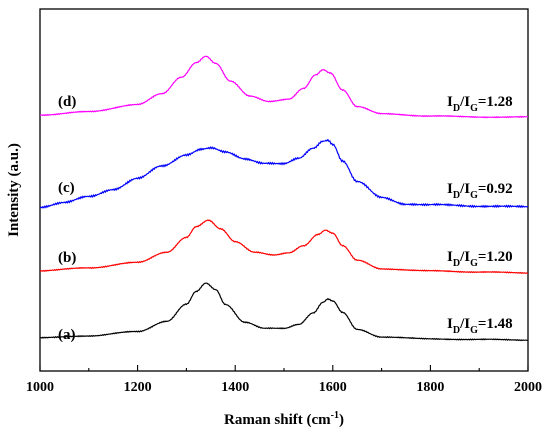  I want to click on x-axis-title: Raman shift (cm-1), so click(284, 419).